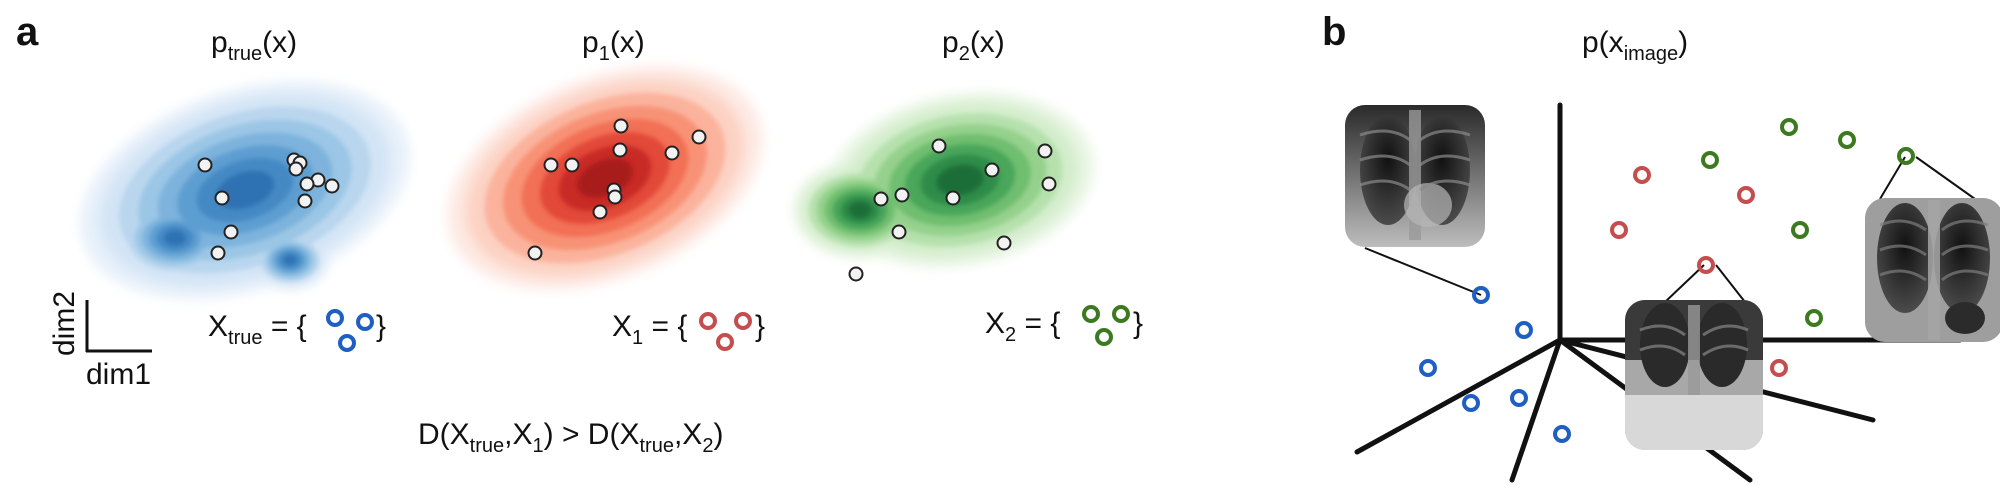 Image resolution: width=2000 pixels, height=486 pixels. Describe the element at coordinates (649, 329) in the screenshot. I see `svg-text: X1 = {` at that location.